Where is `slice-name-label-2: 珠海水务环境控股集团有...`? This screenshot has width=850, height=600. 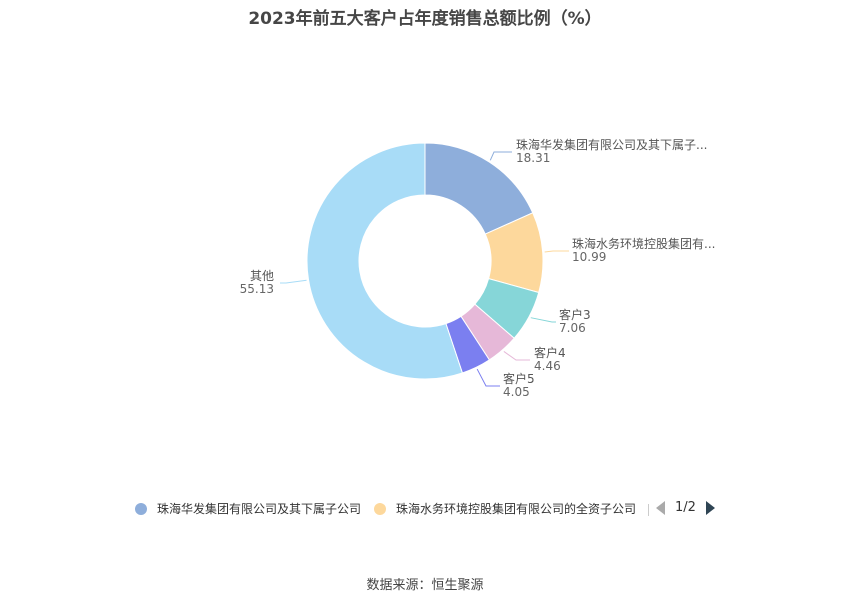
slice-name-label-2: 珠海水务环境控股集团有... is located at coordinates (643, 243).